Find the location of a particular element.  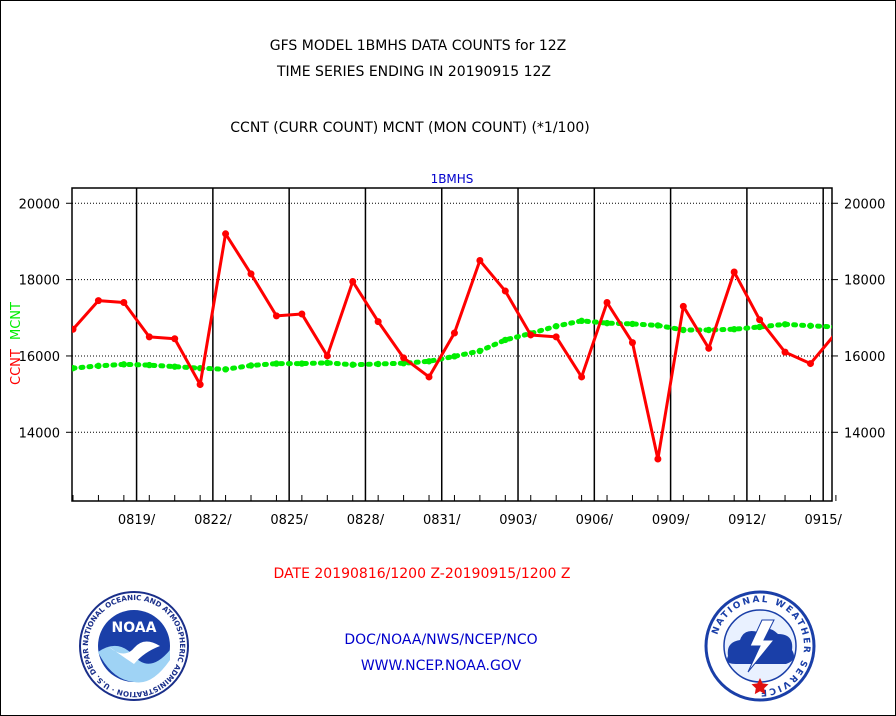

y-tick-label-left: 14000 is located at coordinates (39, 433).